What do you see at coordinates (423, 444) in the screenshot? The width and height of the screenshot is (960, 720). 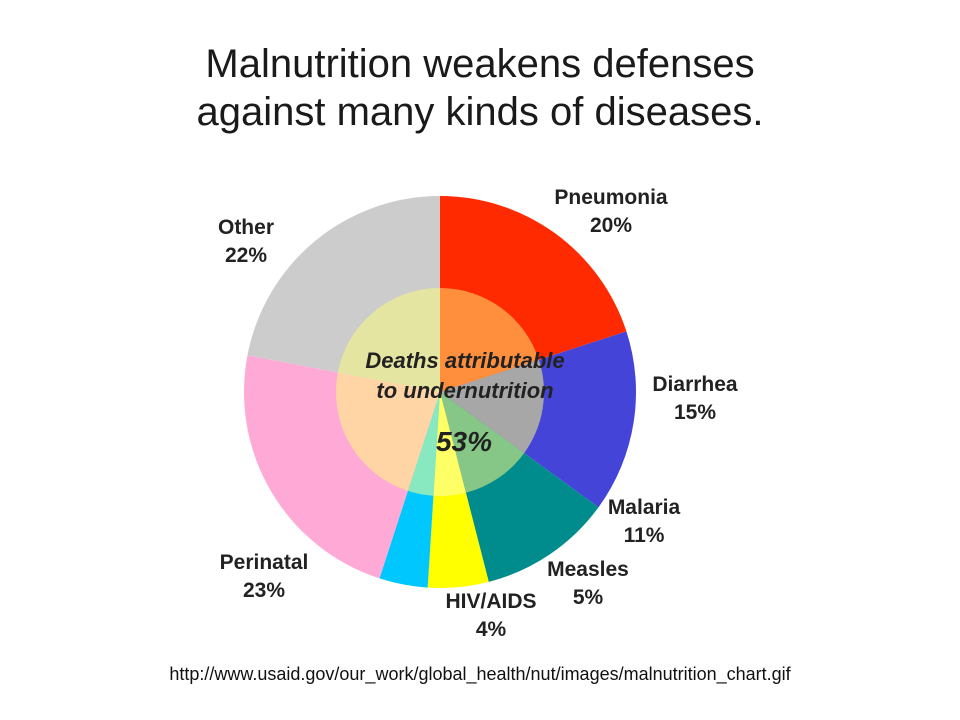 I see `inner-slice-hiv-aids` at bounding box center [423, 444].